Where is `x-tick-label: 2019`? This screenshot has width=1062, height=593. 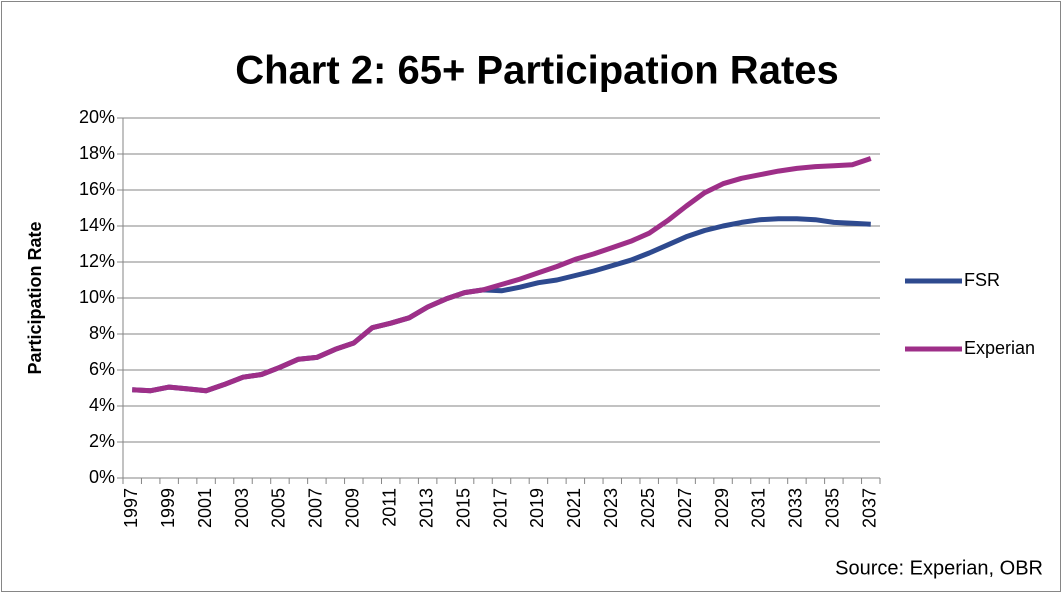
x-tick-label: 2019 is located at coordinates (537, 508).